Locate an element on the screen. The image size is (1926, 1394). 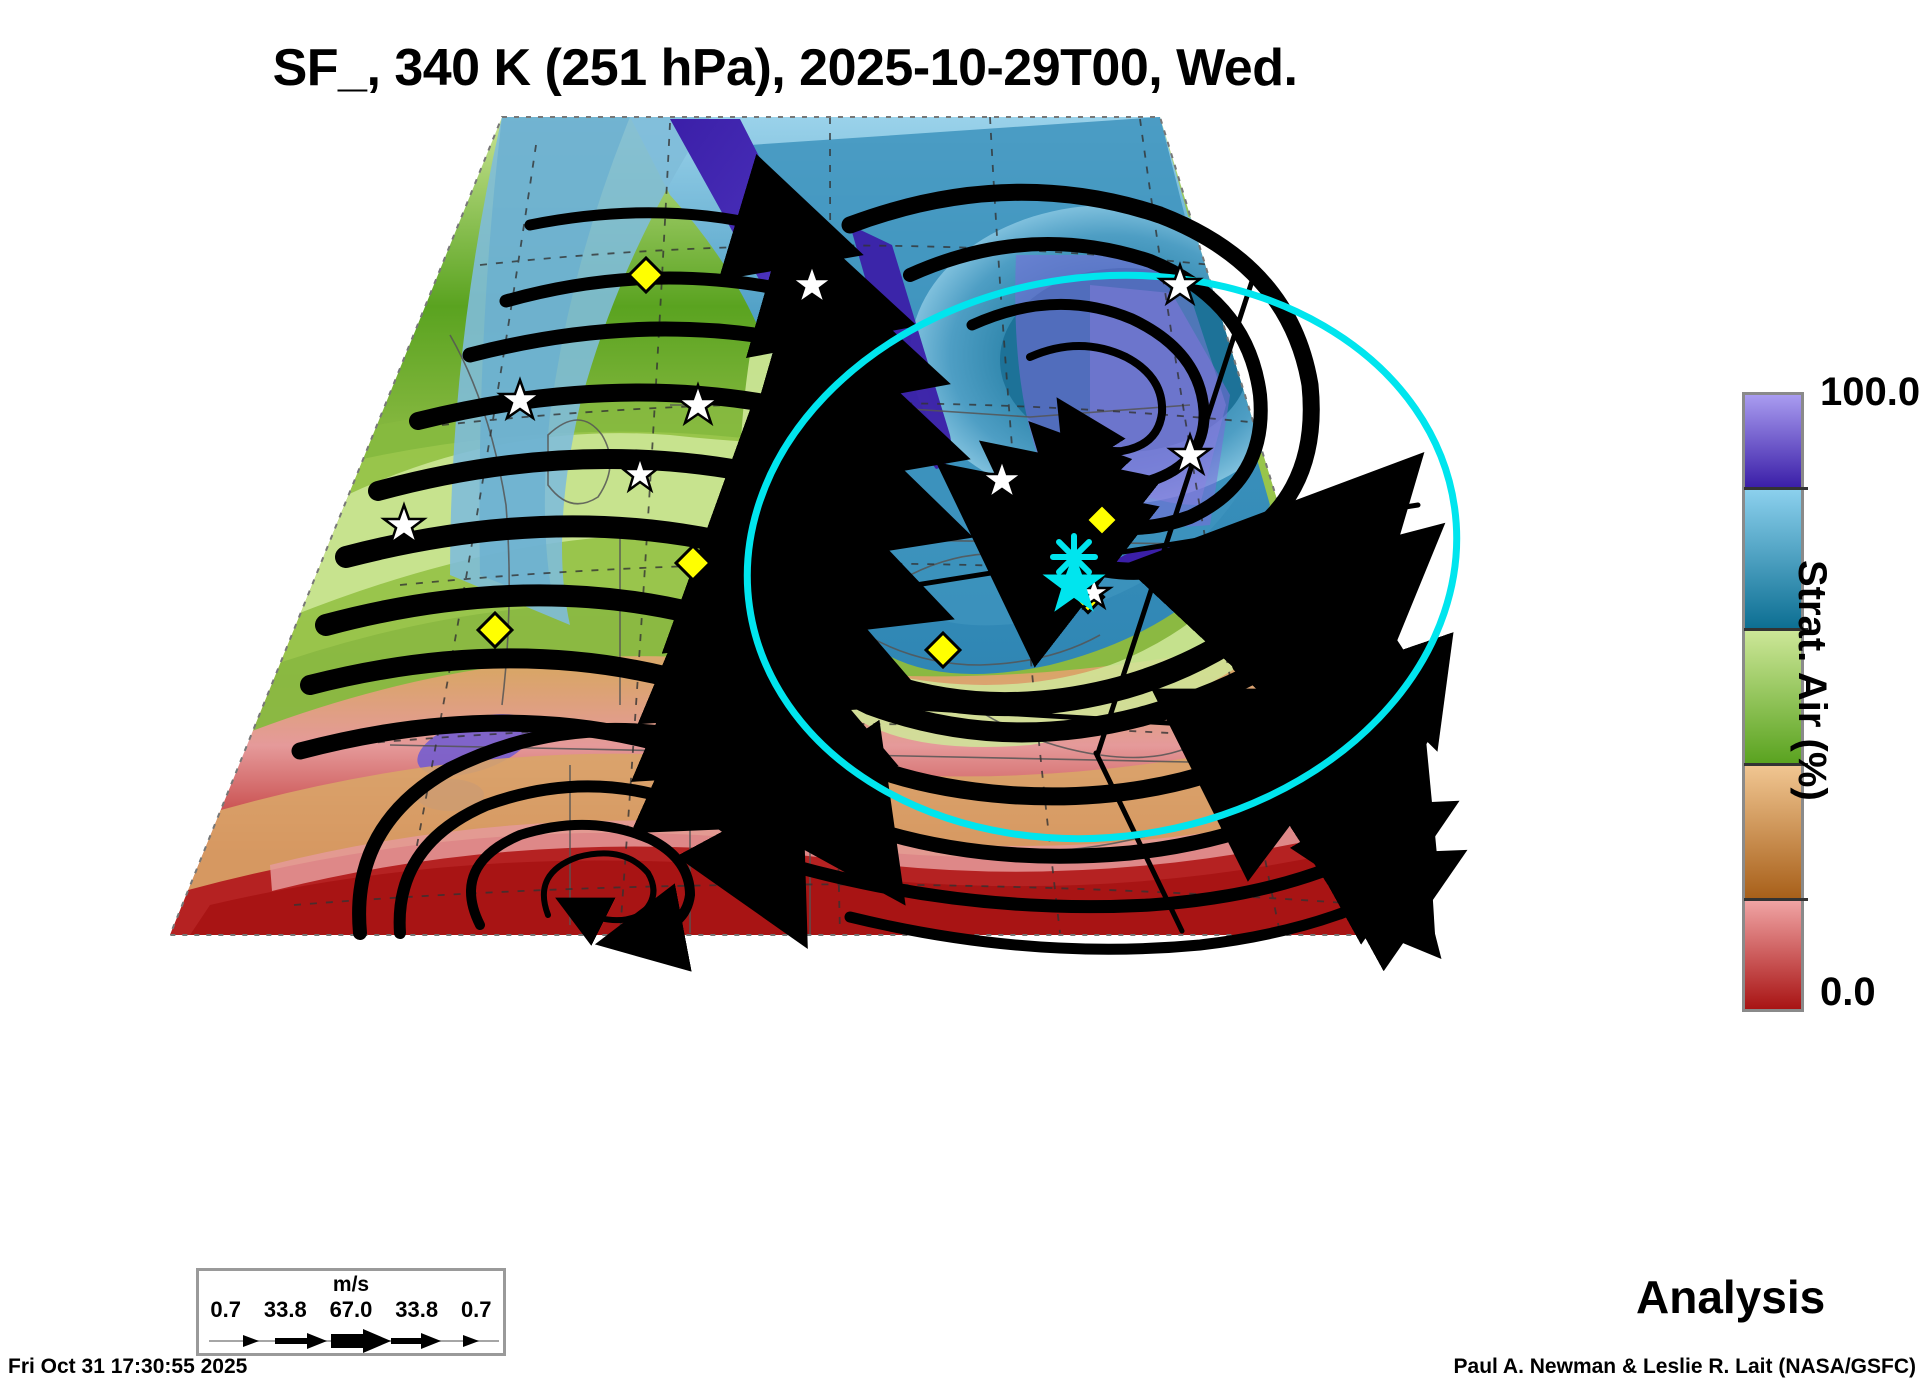
colorbar-band-blue is located at coordinates (1773, 558).